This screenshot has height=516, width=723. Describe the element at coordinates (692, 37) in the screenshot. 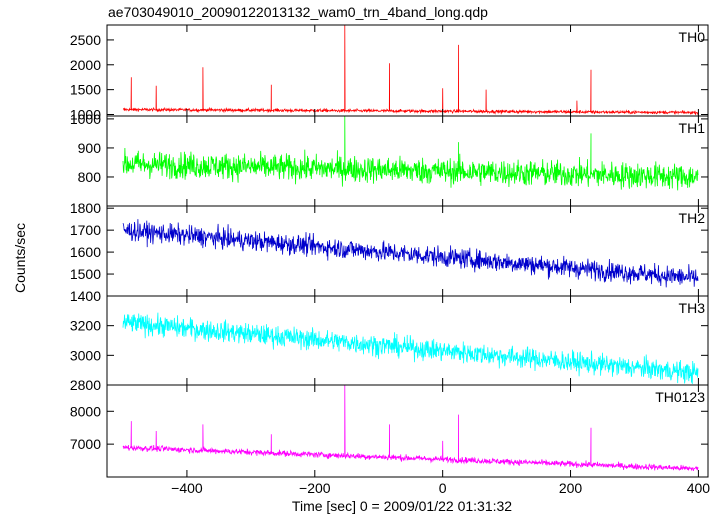

I see `panel-label-th0: TH0` at that location.